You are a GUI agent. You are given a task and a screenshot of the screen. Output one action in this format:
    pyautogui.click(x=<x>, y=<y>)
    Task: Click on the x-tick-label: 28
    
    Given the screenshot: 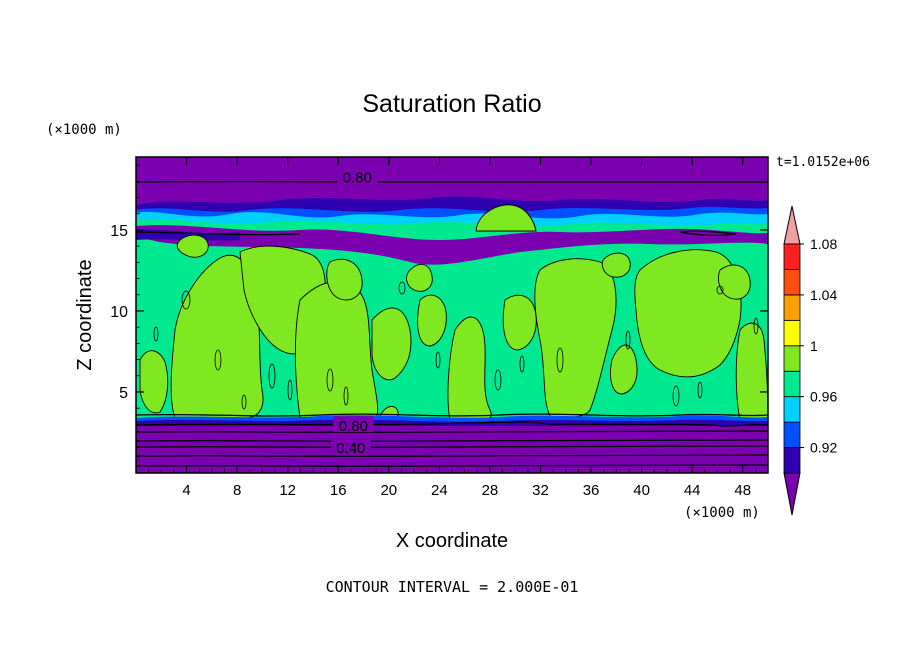 What is the action you would take?
    pyautogui.click(x=490, y=490)
    